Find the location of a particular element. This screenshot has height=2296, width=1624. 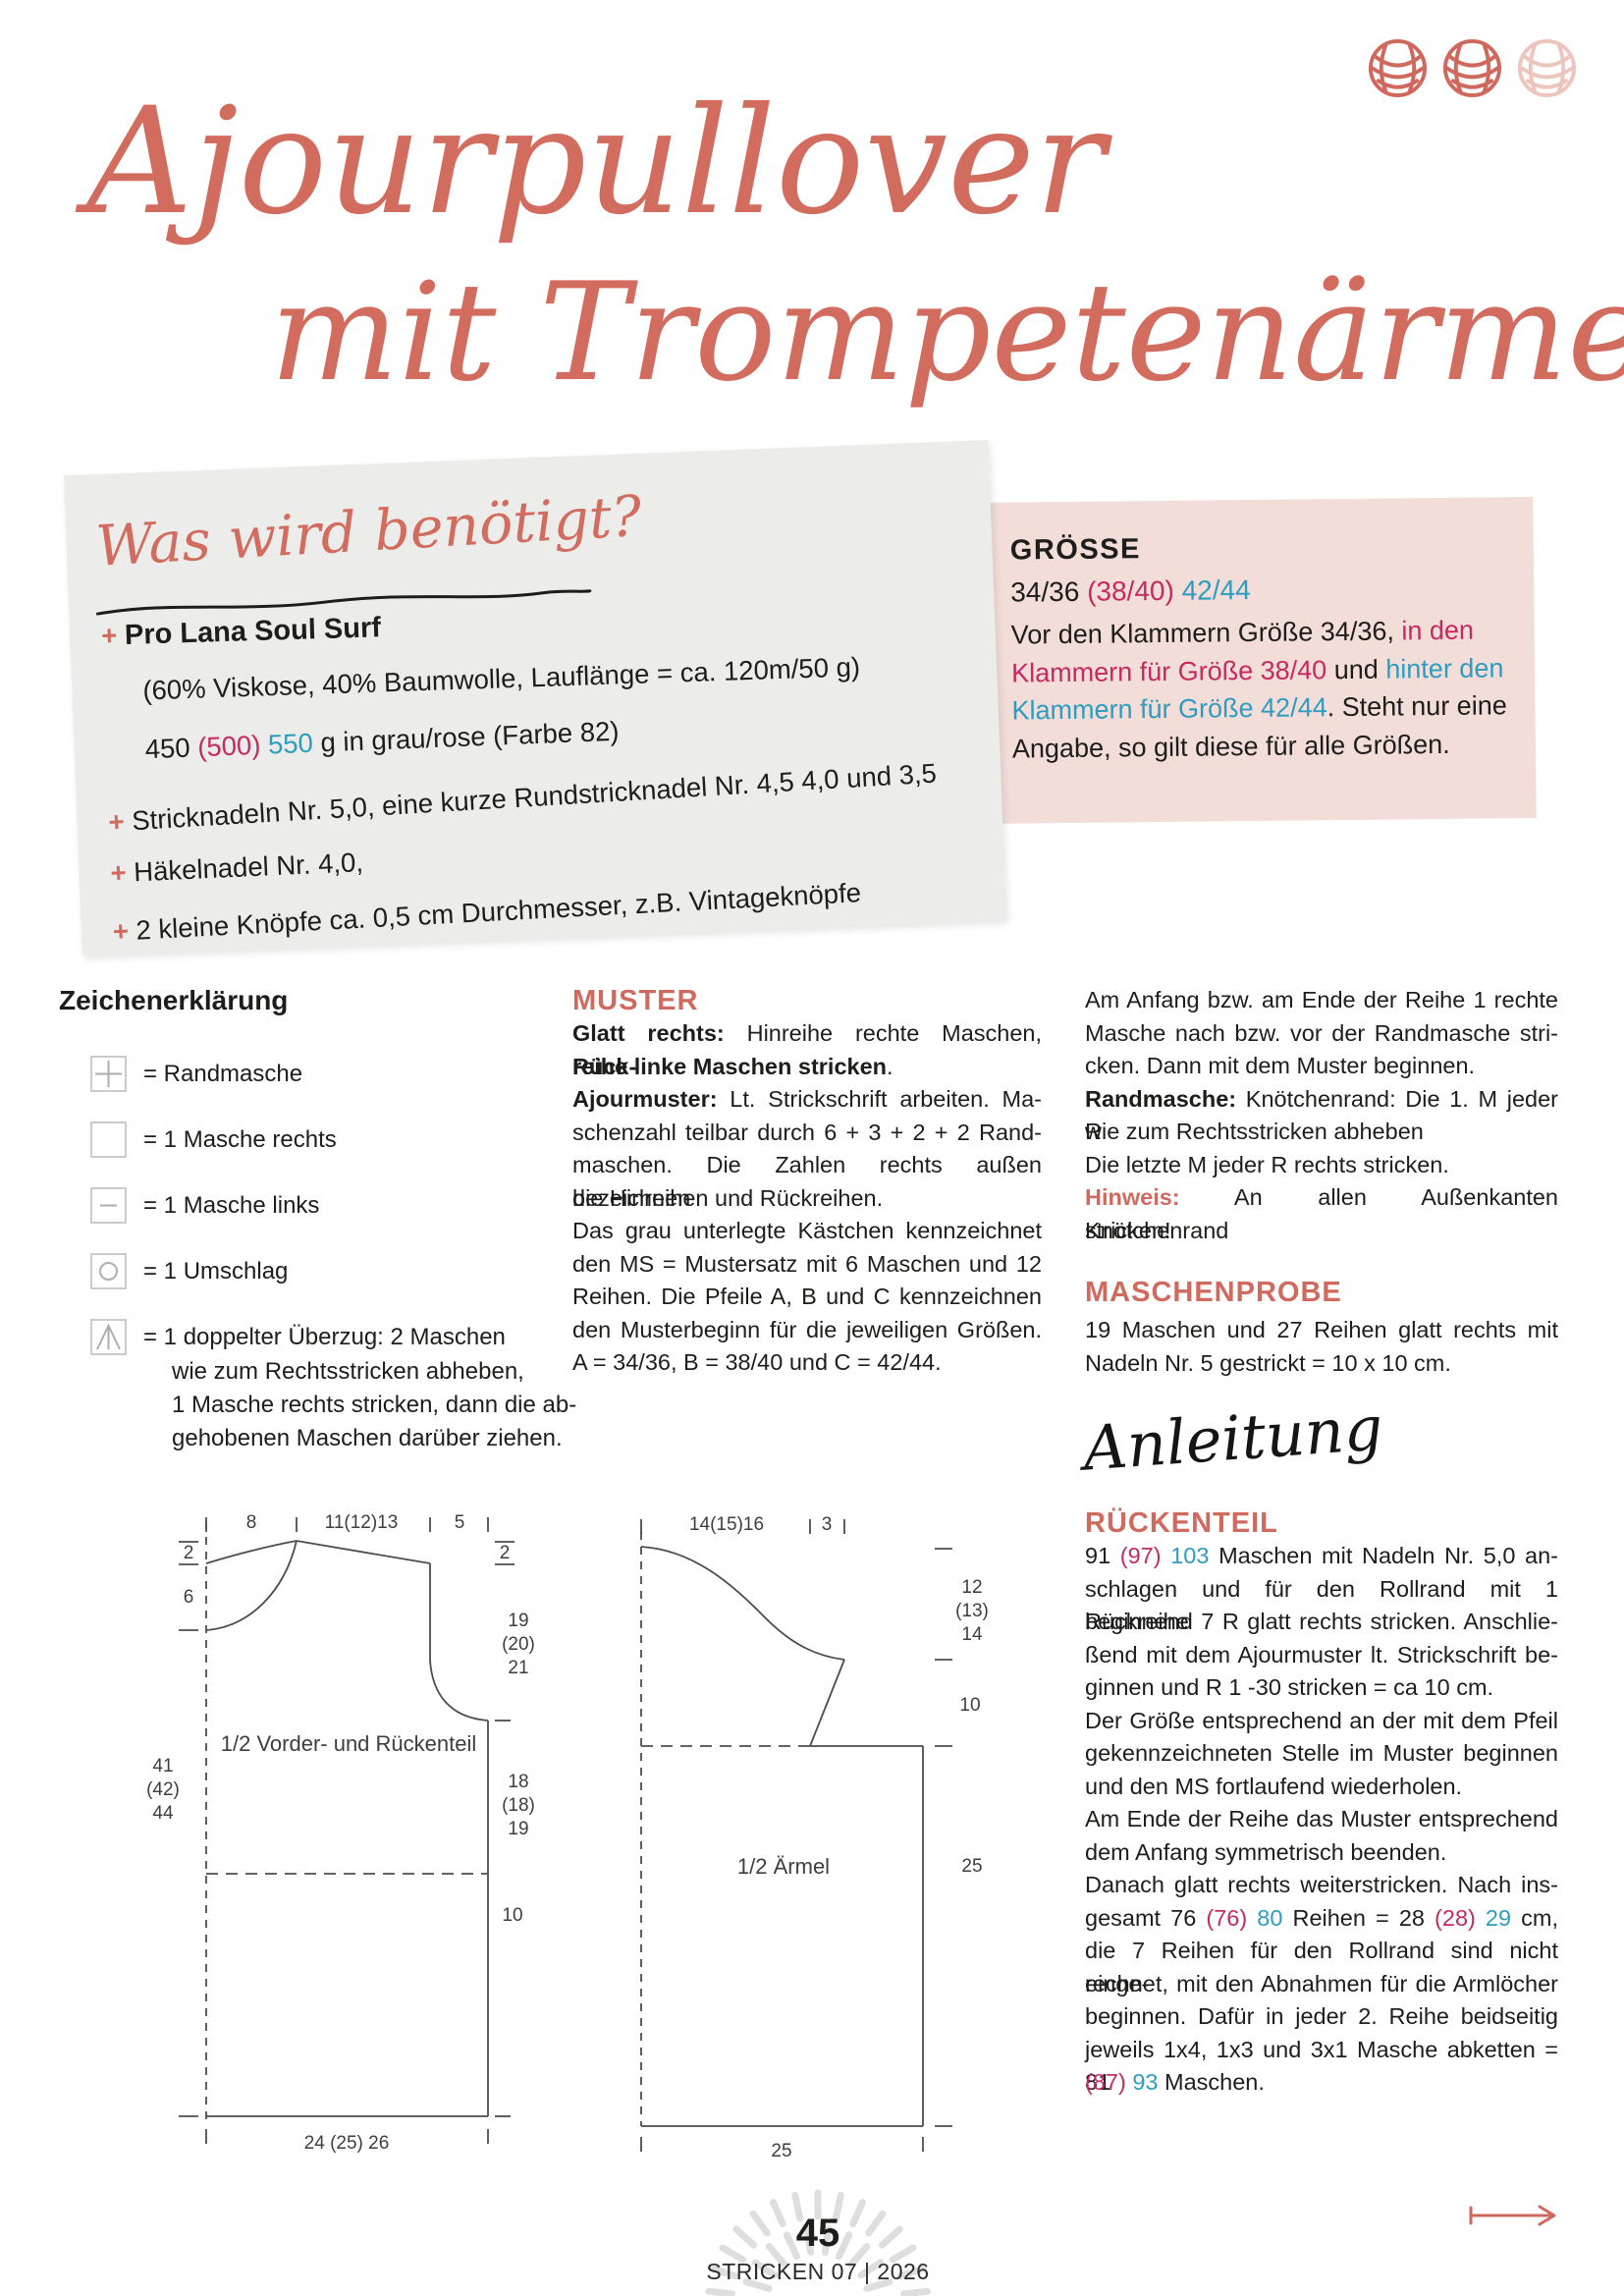

text-segment: Vor den Klammern Größe 34/36, is located at coordinates (1206, 633).